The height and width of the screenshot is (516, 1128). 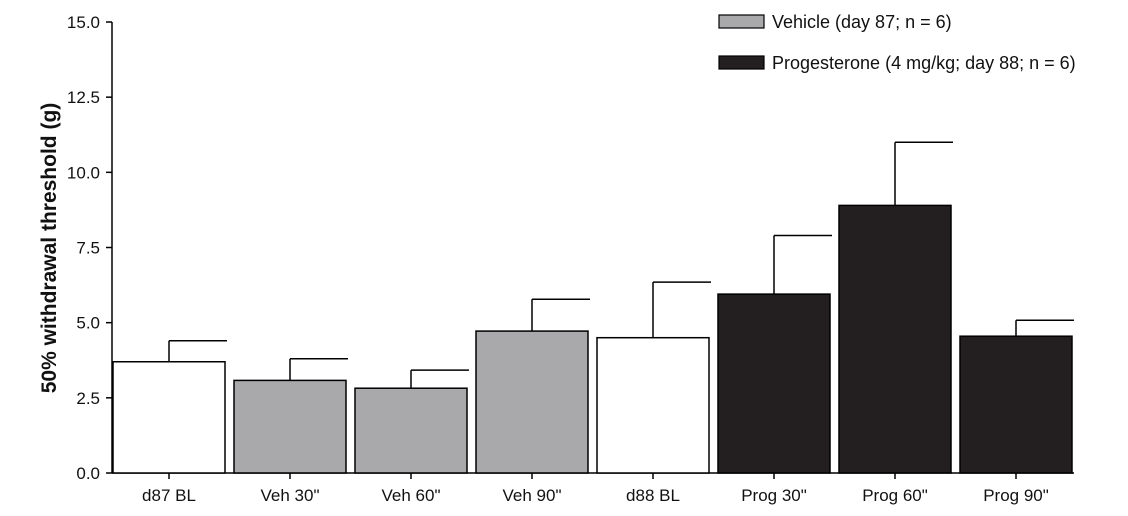 What do you see at coordinates (1016, 495) in the screenshot?
I see `x-tick-label: Prog 90"` at bounding box center [1016, 495].